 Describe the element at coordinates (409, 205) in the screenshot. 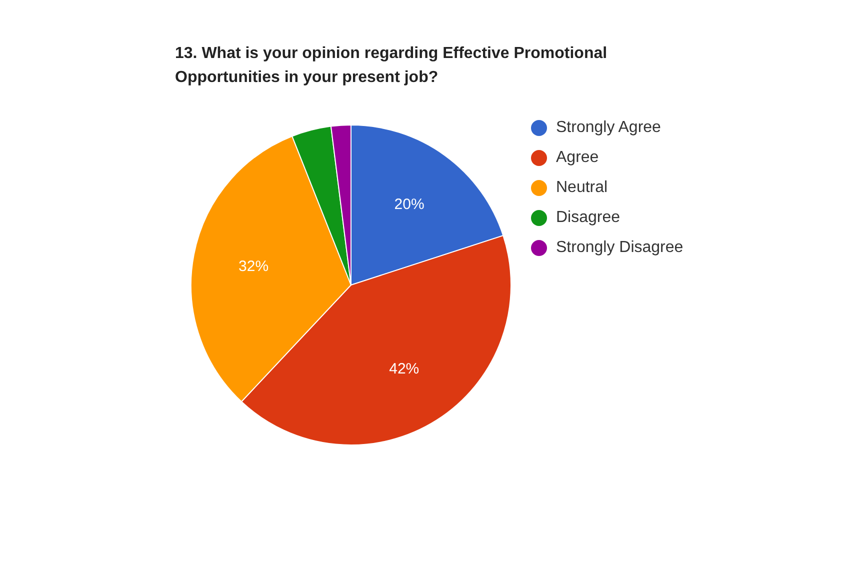

I see `data-label: 20%` at that location.